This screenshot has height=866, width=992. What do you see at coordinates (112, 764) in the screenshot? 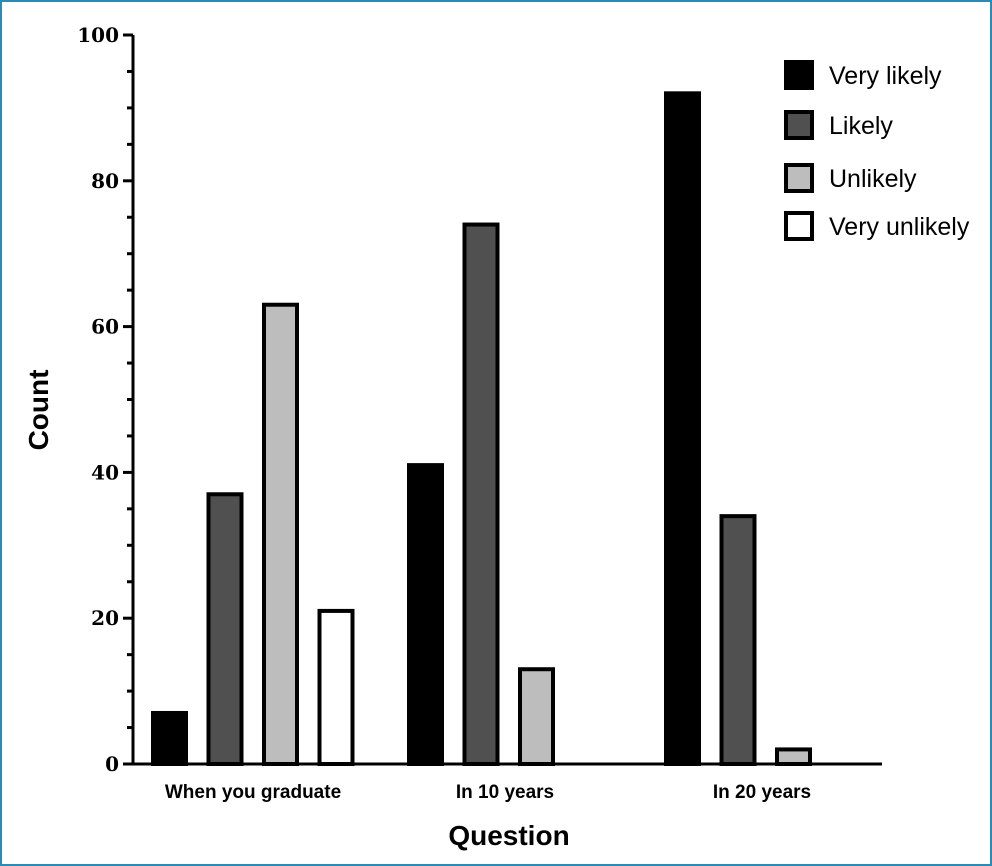
I see `y-tick-label: 0` at bounding box center [112, 764].